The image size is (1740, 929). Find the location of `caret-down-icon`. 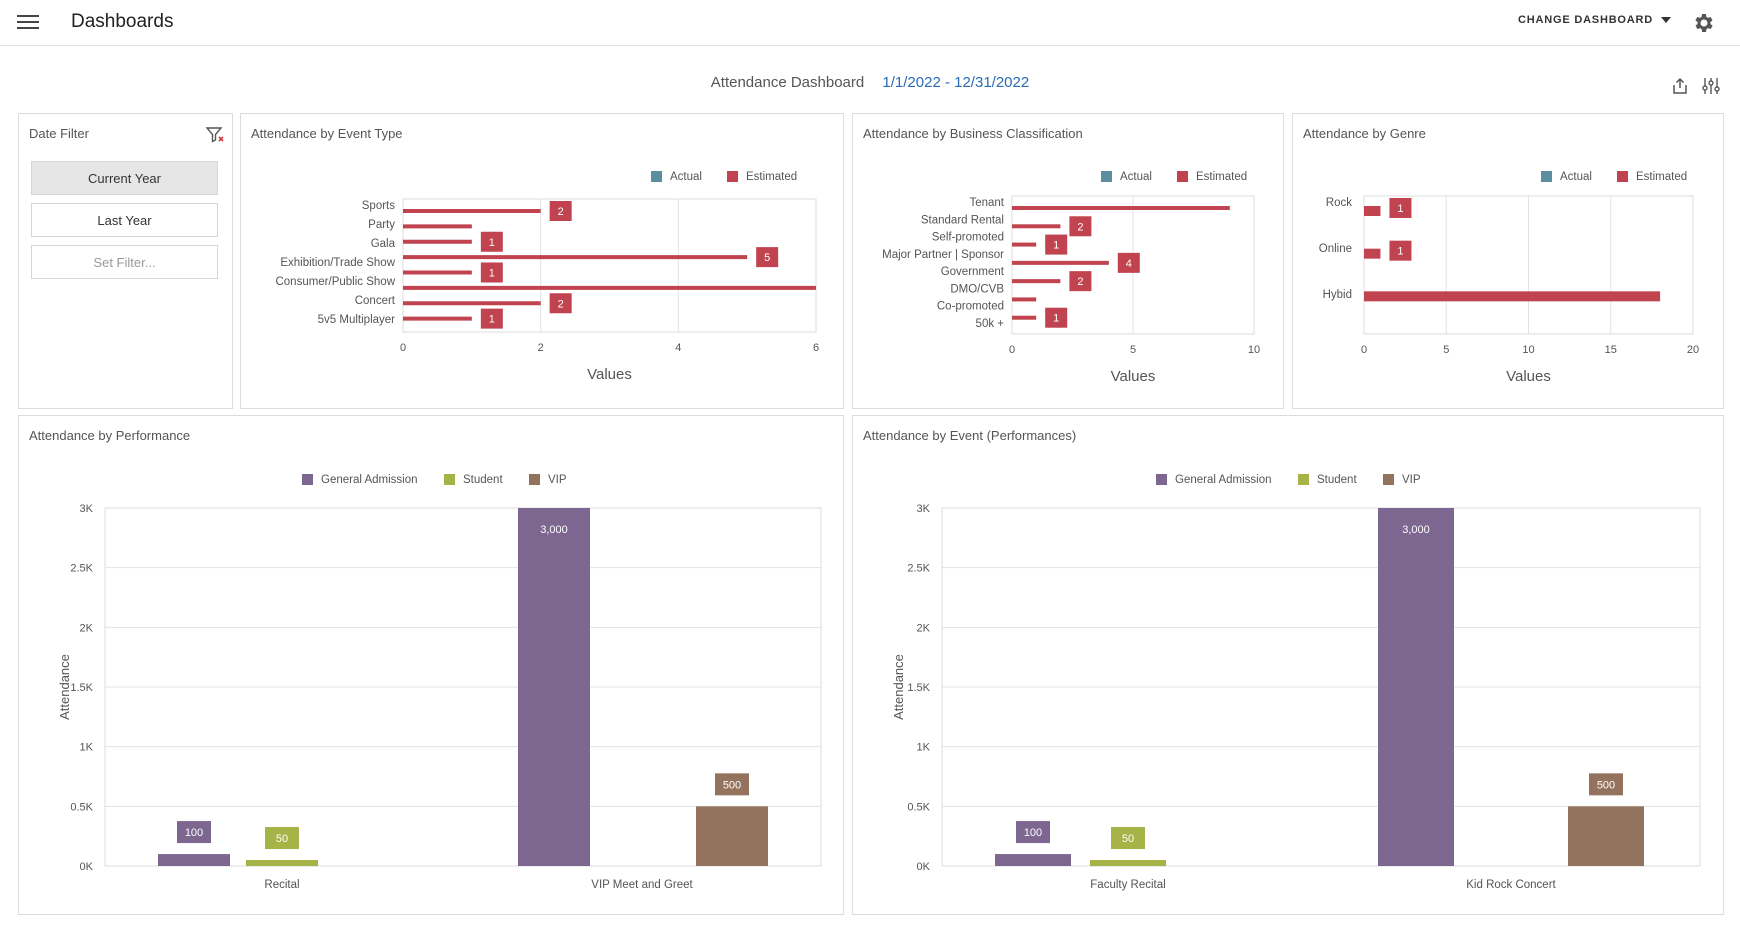

caret-down-icon is located at coordinates (1666, 20).